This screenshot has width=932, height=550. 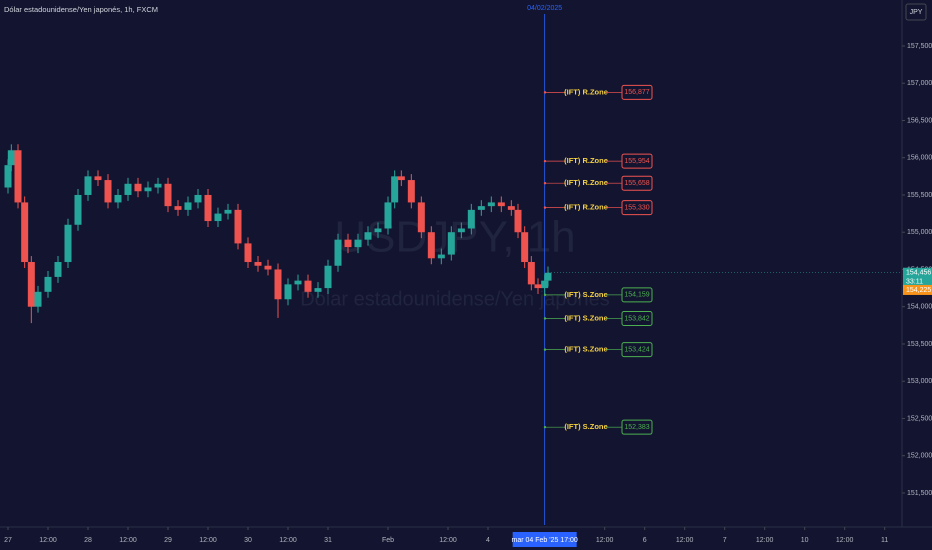 I want to click on y-tick-label: 156,500, so click(x=919, y=120).